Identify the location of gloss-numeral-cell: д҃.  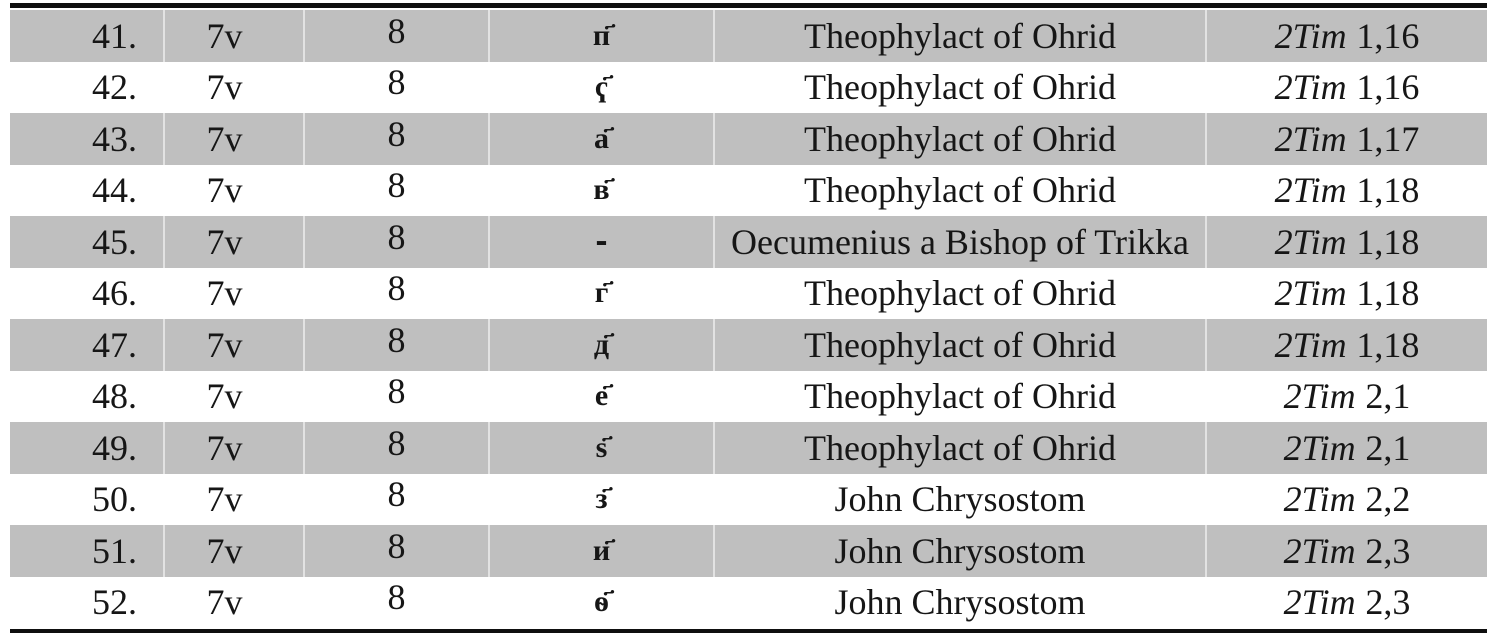
(602, 345).